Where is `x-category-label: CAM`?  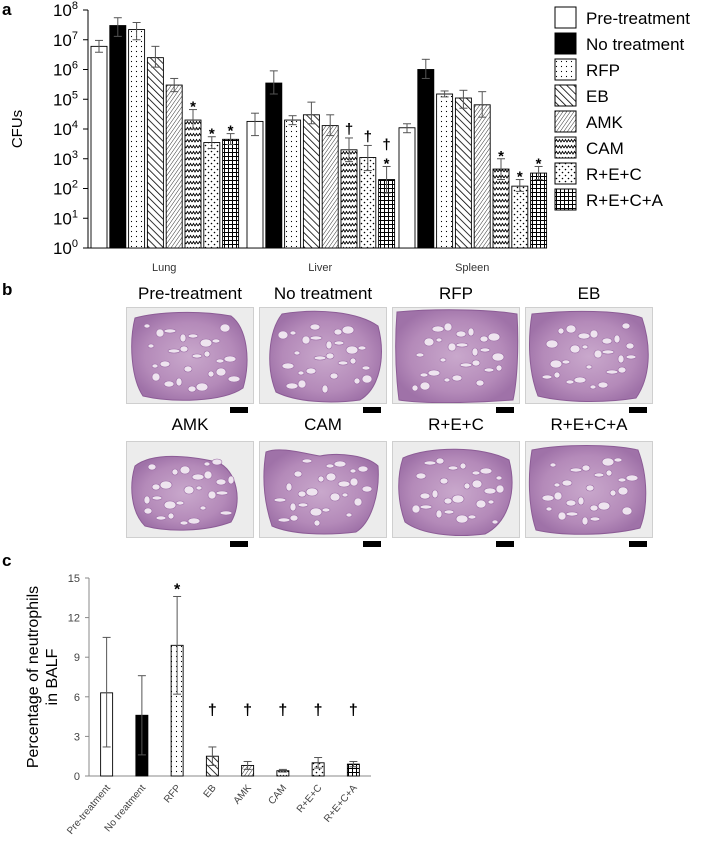 x-category-label: CAM is located at coordinates (277, 795).